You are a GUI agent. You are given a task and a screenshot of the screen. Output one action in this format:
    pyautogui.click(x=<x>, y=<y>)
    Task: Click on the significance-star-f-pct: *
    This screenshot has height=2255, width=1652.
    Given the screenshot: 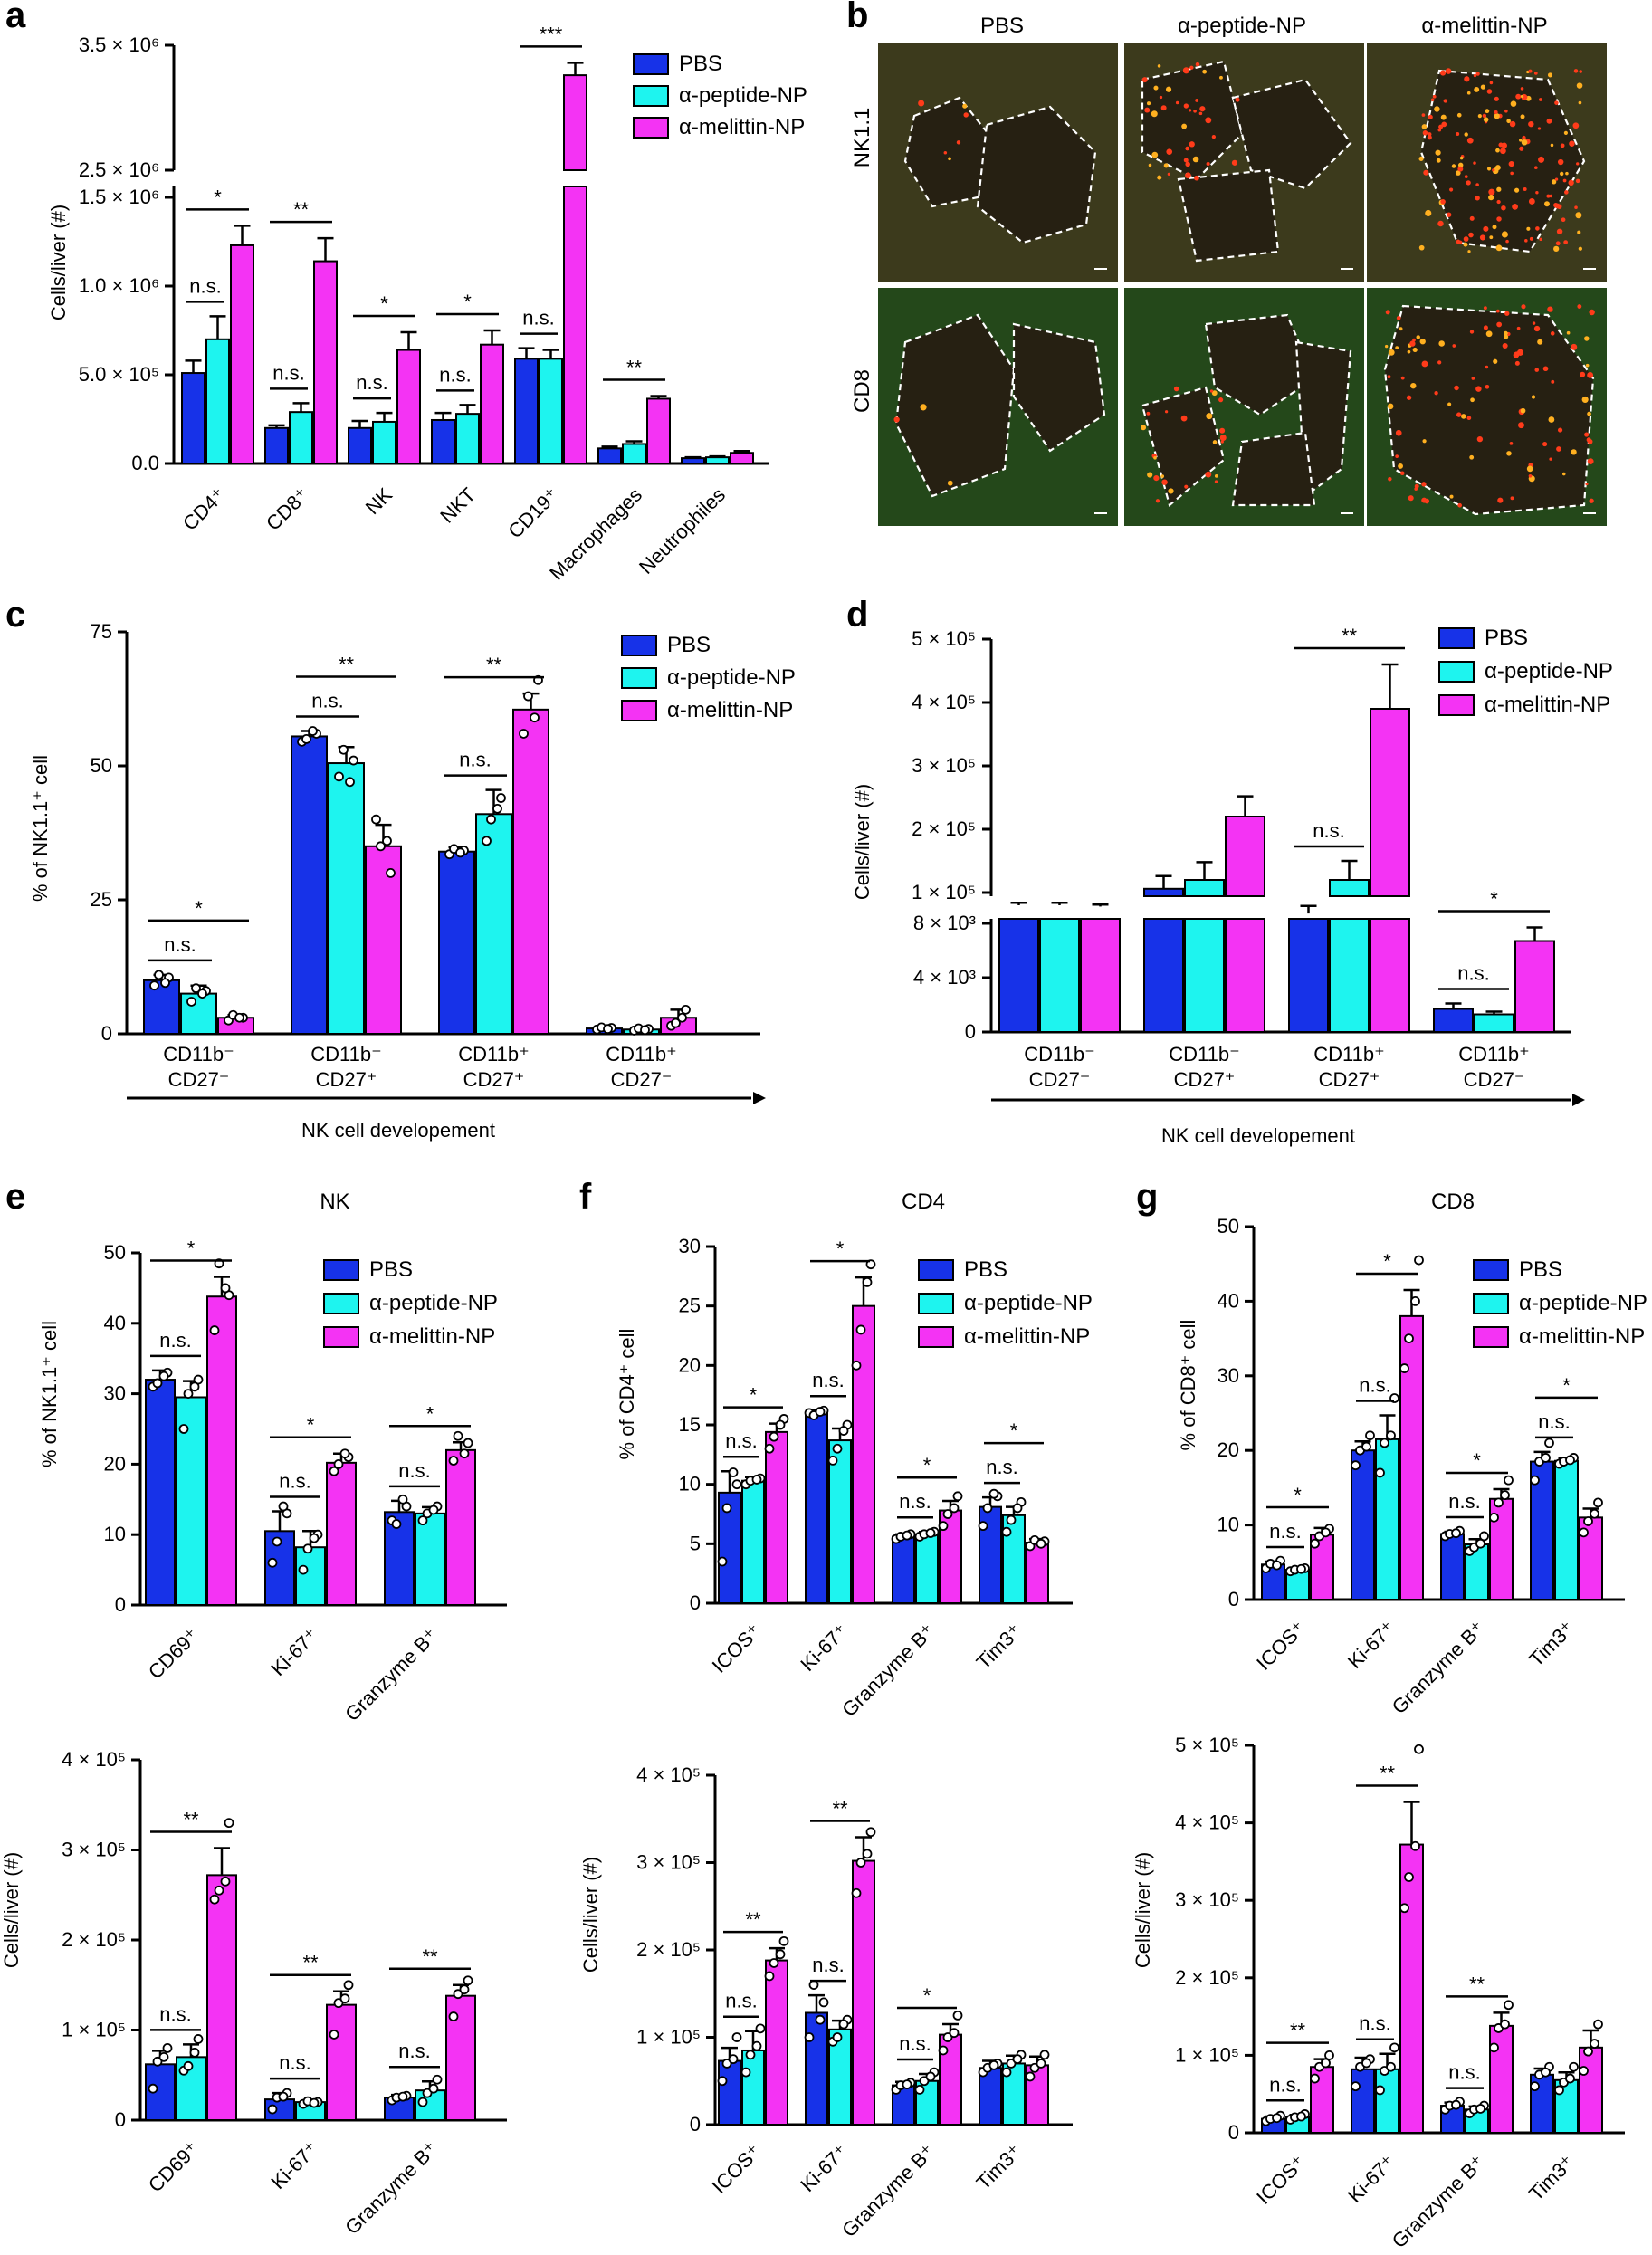 What is the action you would take?
    pyautogui.click(x=840, y=1248)
    